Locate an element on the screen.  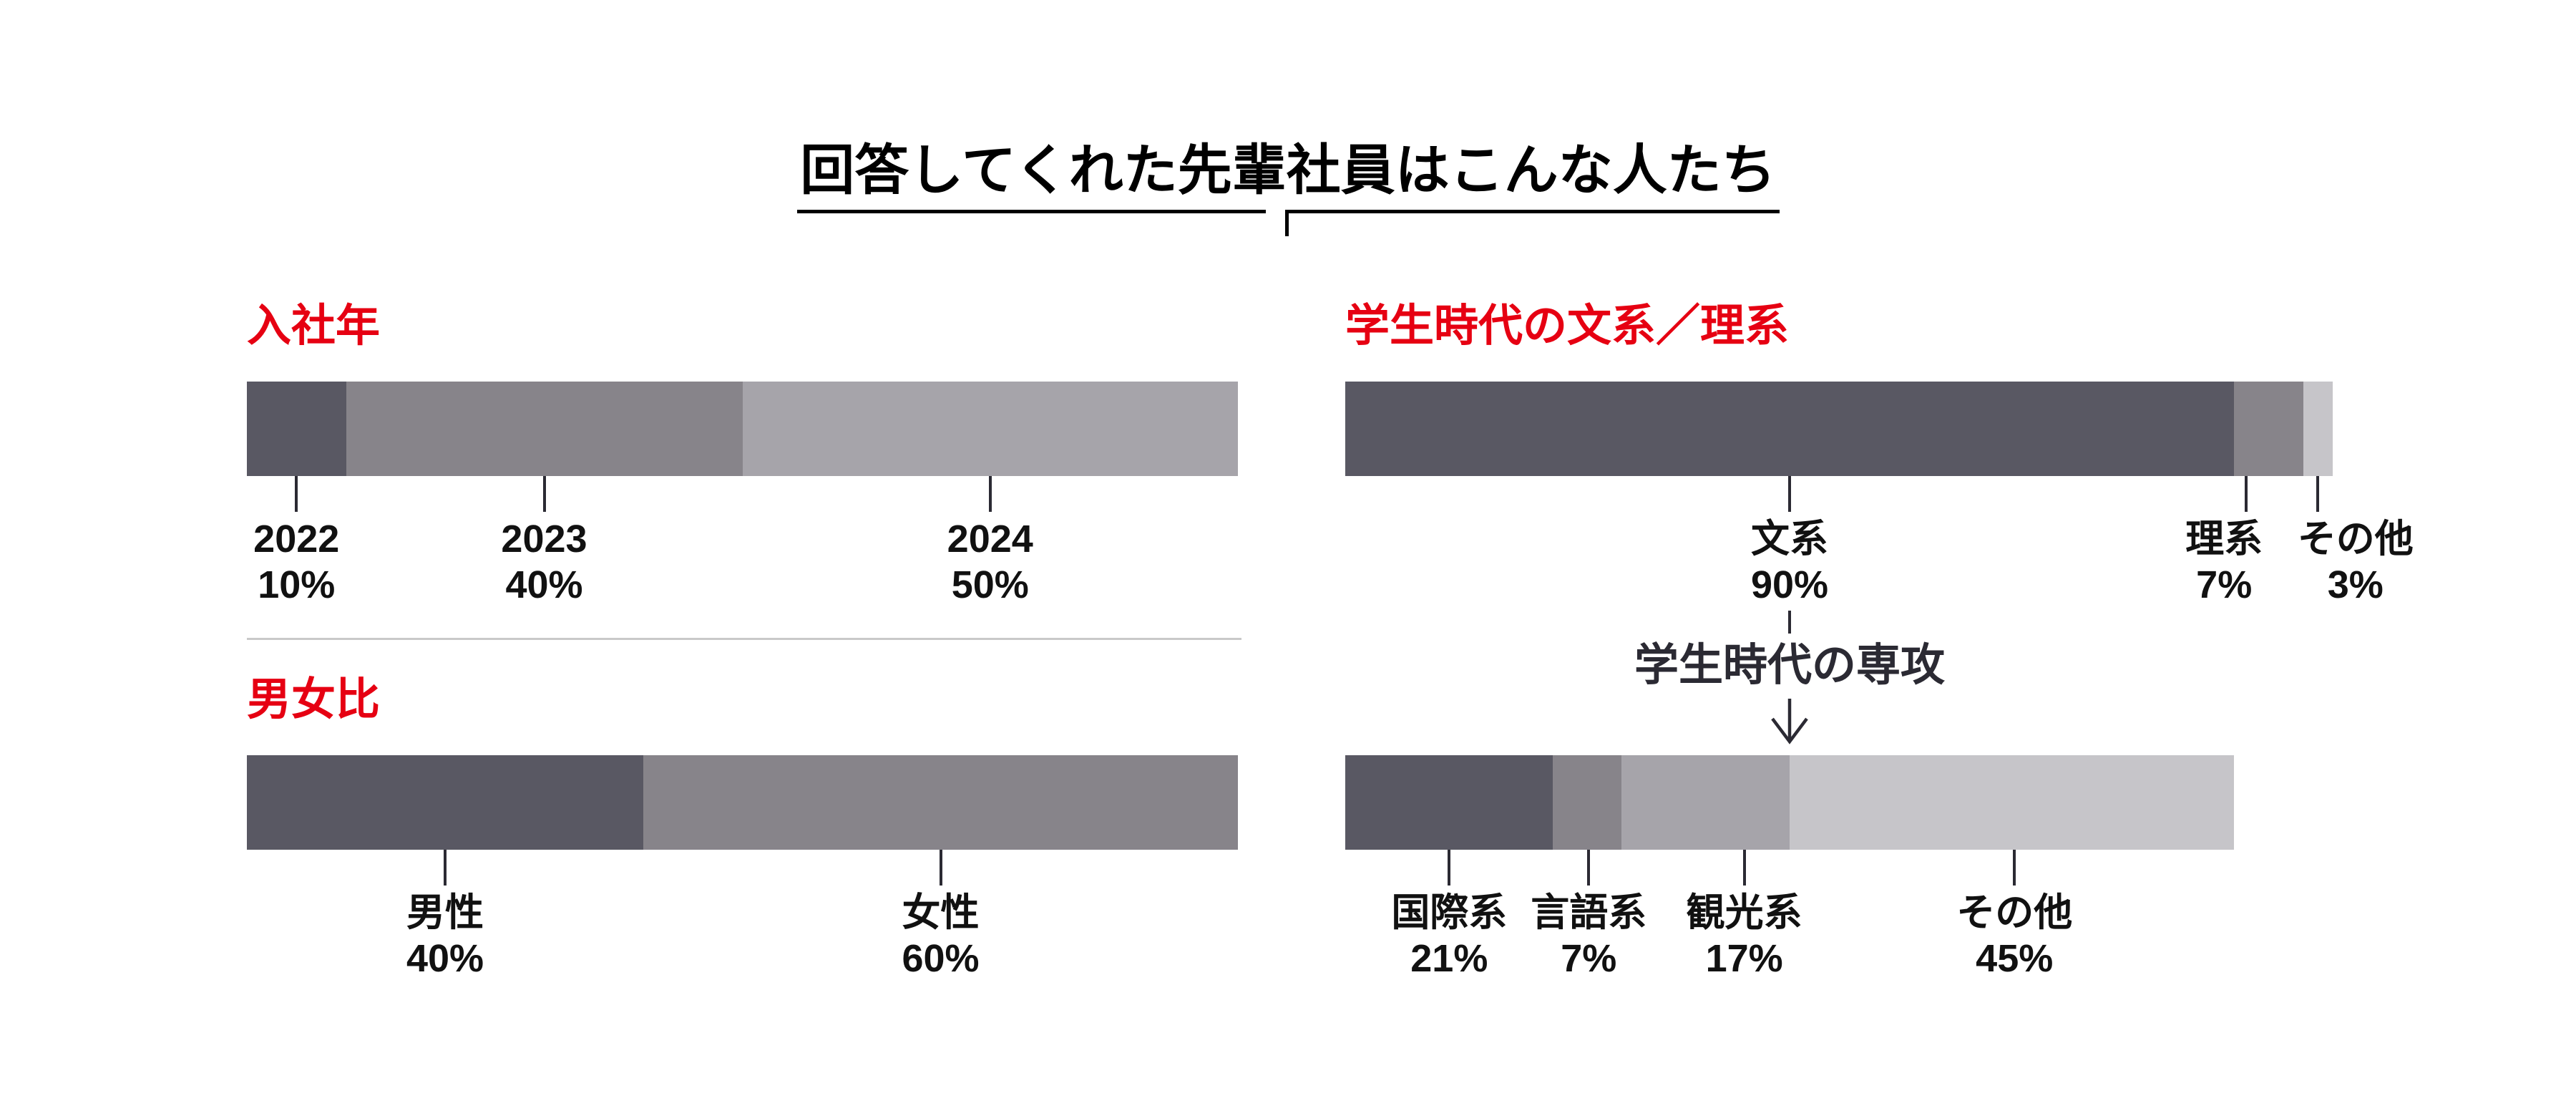
bar-segment-2022 is located at coordinates (296, 429).